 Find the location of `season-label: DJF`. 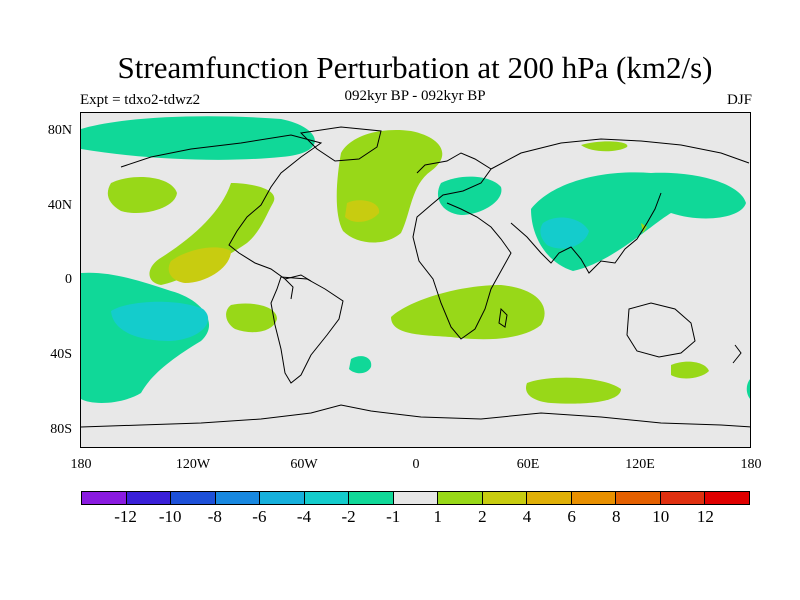

season-label: DJF is located at coordinates (739, 100).